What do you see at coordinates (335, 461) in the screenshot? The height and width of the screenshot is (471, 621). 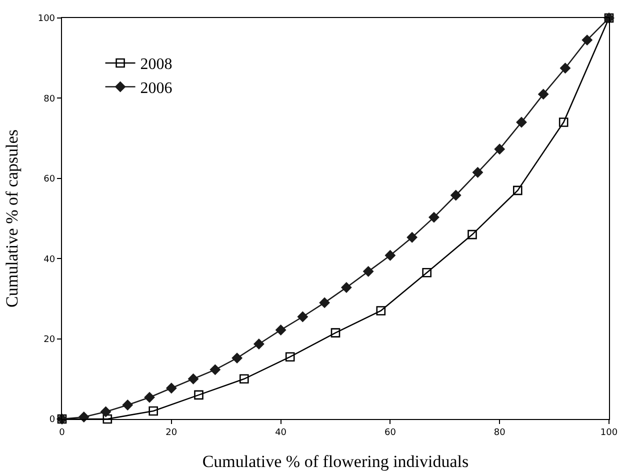 I see `x-axis-title: Cumulative % of flowering individuals` at bounding box center [335, 461].